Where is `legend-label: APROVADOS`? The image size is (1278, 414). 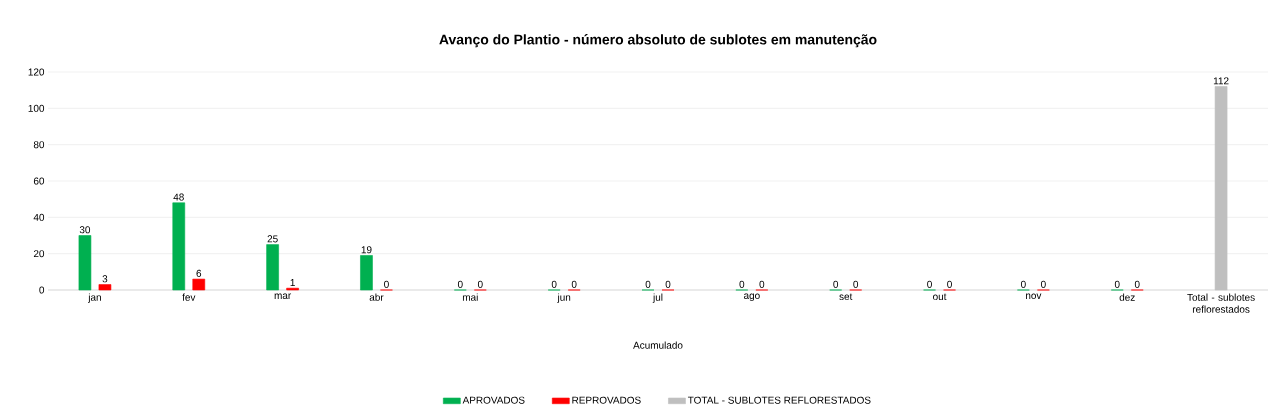
legend-label: APROVADOS is located at coordinates (493, 400).